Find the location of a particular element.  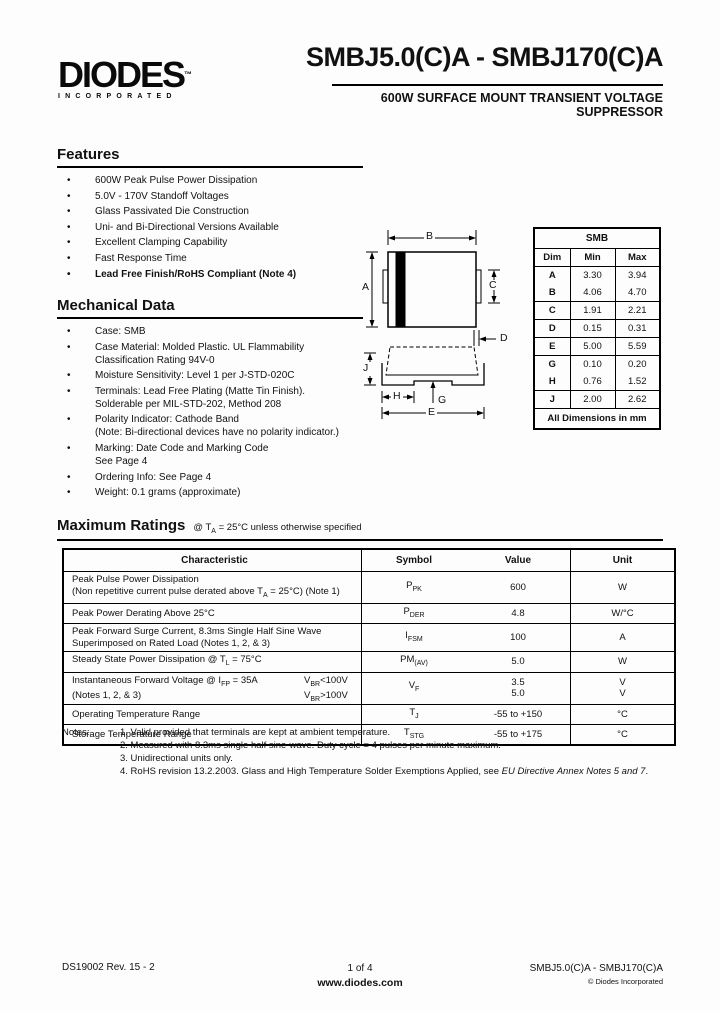

ratings-col-header: Value is located at coordinates (518, 560).